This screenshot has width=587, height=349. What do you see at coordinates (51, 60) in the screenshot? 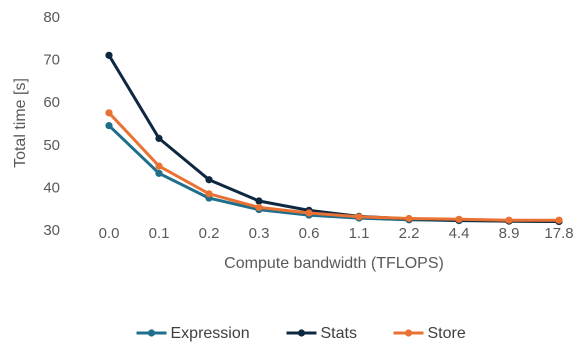
I see `y-tick-label: 70` at bounding box center [51, 60].